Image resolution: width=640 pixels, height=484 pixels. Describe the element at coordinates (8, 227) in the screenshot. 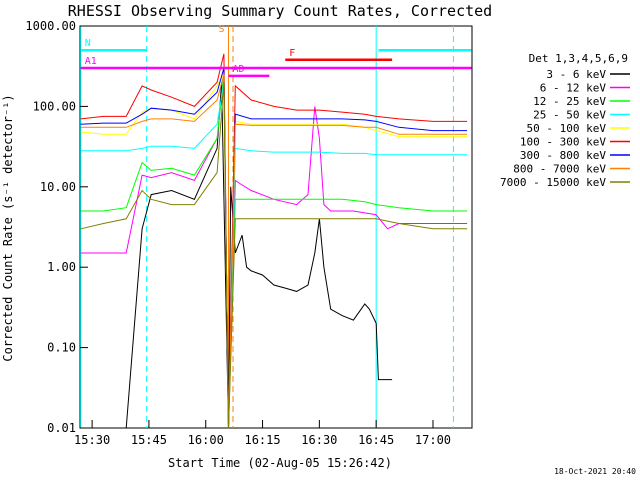

I see `y-axis-label: Corrected Count Rate (s⁻¹ detector⁻¹)` at that location.